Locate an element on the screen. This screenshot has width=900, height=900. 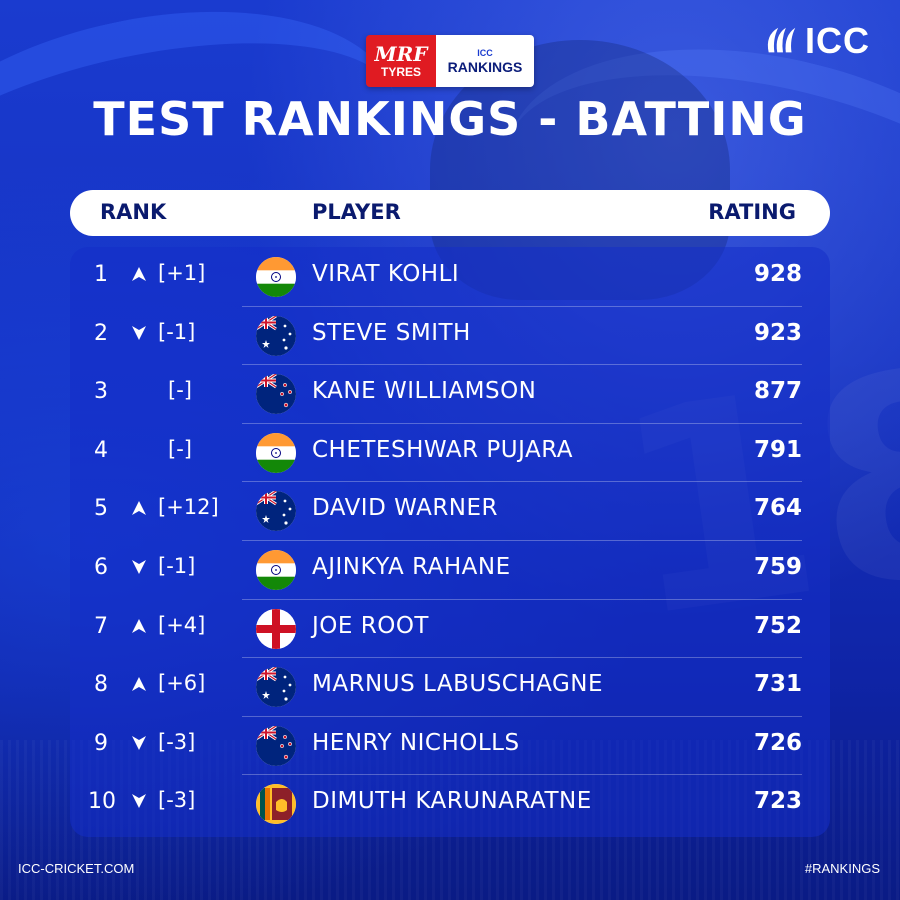
icc-rankings-logo: ICC RANKINGS is located at coordinates (485, 61).